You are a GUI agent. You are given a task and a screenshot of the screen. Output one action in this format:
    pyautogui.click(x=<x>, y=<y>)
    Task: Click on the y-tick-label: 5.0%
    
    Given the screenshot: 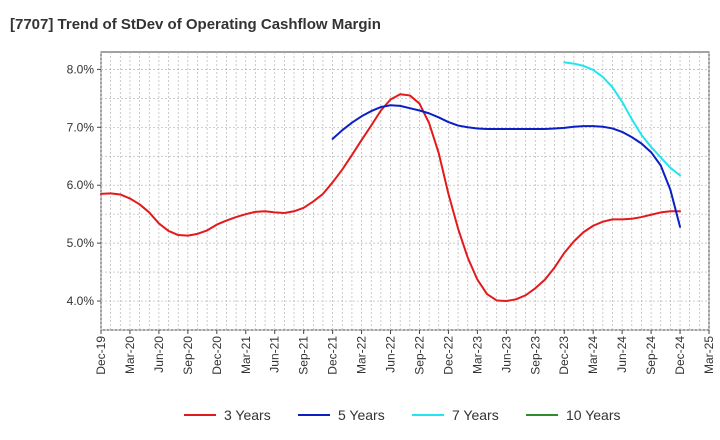 What is the action you would take?
    pyautogui.click(x=81, y=243)
    